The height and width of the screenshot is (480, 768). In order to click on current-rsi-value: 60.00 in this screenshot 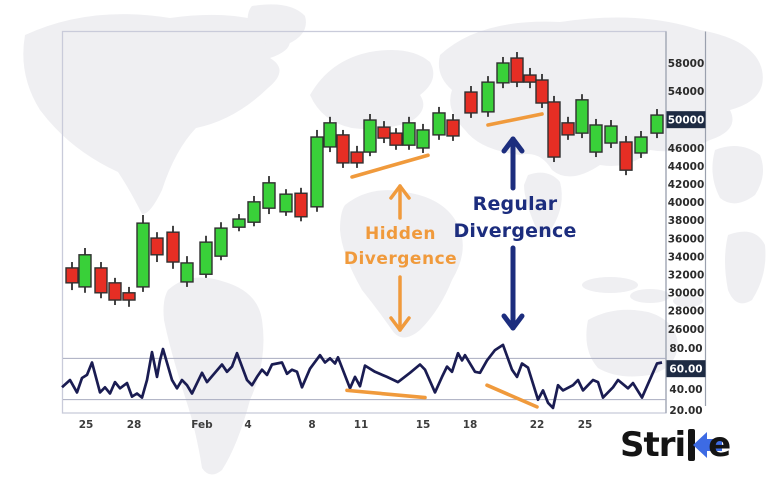, I will do `click(685, 369)`.